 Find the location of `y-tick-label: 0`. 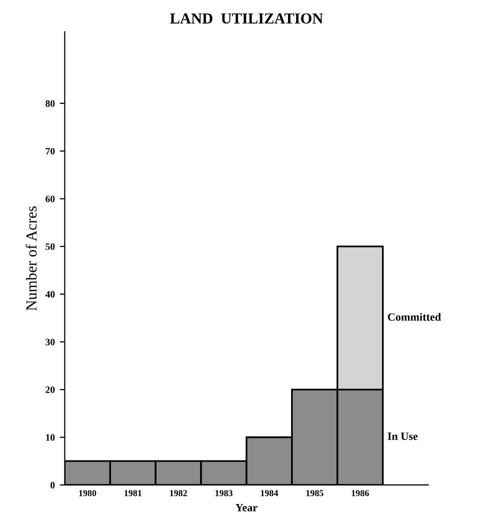

y-tick-label: 0 is located at coordinates (52, 485).